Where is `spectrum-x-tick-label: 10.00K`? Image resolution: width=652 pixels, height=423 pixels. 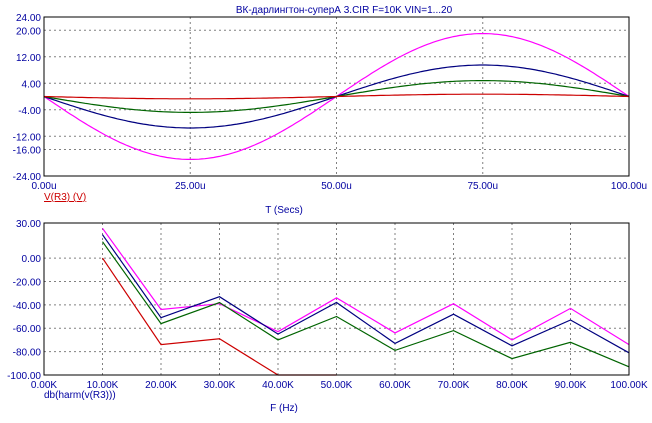
spectrum-x-tick-label: 10.00K is located at coordinates (103, 385).